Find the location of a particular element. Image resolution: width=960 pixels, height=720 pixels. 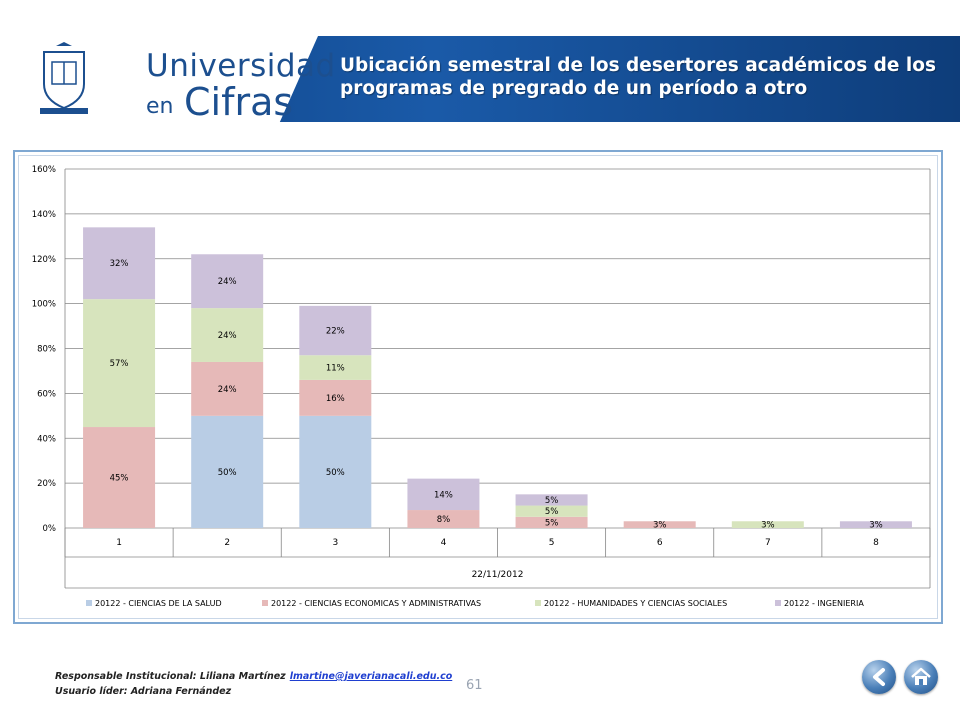

x-tick-label: 6 is located at coordinates (660, 543).